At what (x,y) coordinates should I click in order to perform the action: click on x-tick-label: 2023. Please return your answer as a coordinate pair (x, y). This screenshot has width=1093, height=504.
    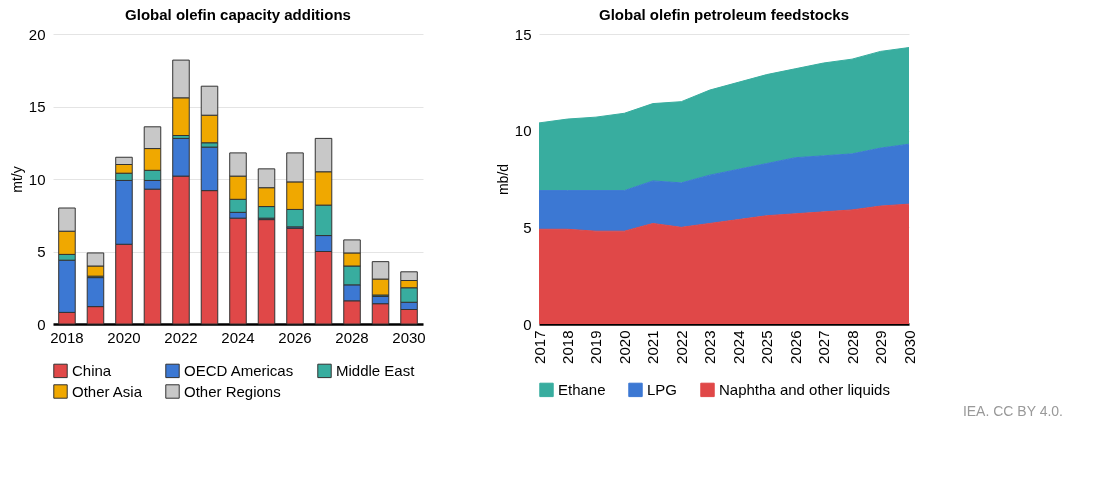
    Looking at the image, I should click on (710, 347).